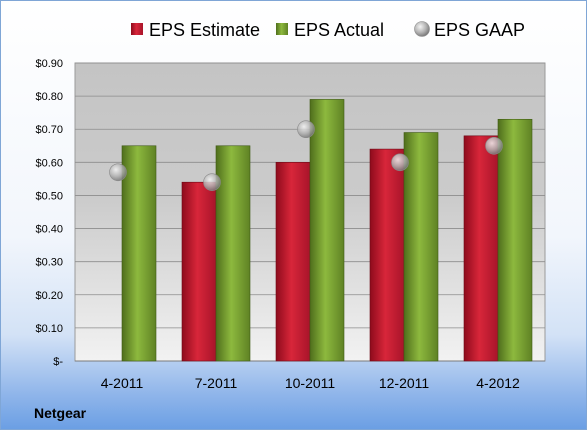 The width and height of the screenshot is (587, 431). I want to click on gaap-points, so click(306, 155).